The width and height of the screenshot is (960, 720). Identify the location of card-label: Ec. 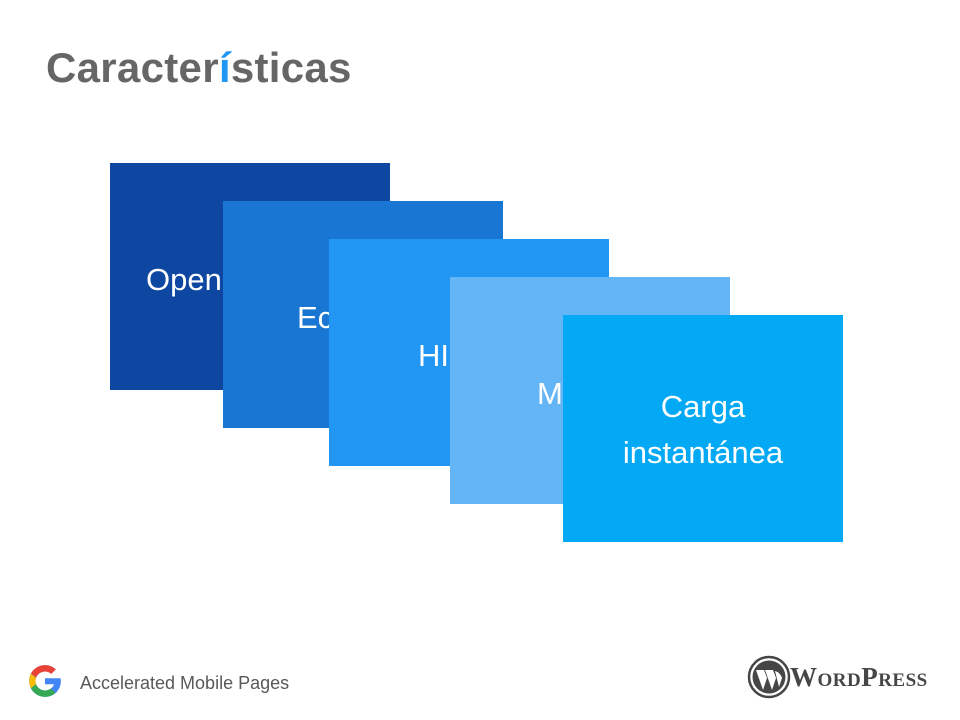
(315, 317).